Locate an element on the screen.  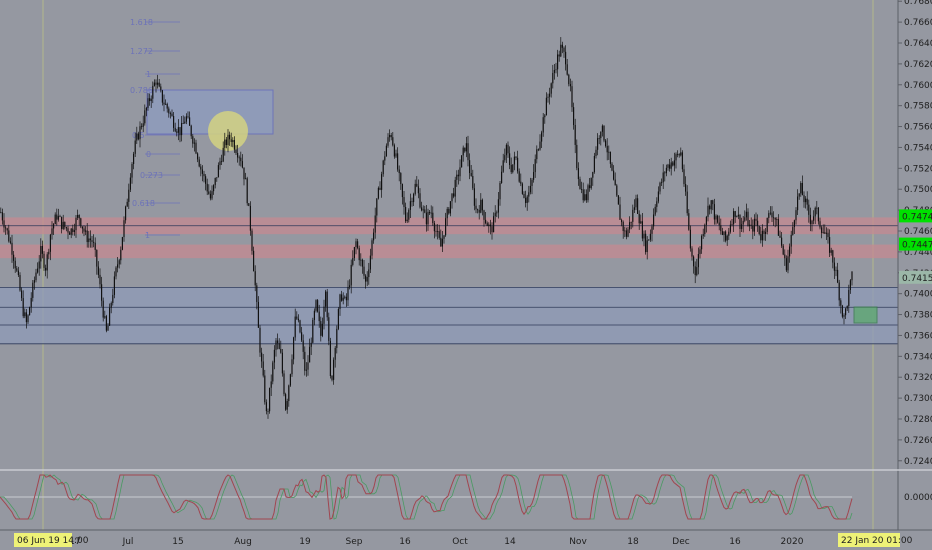
price-zone is located at coordinates (449, 251).